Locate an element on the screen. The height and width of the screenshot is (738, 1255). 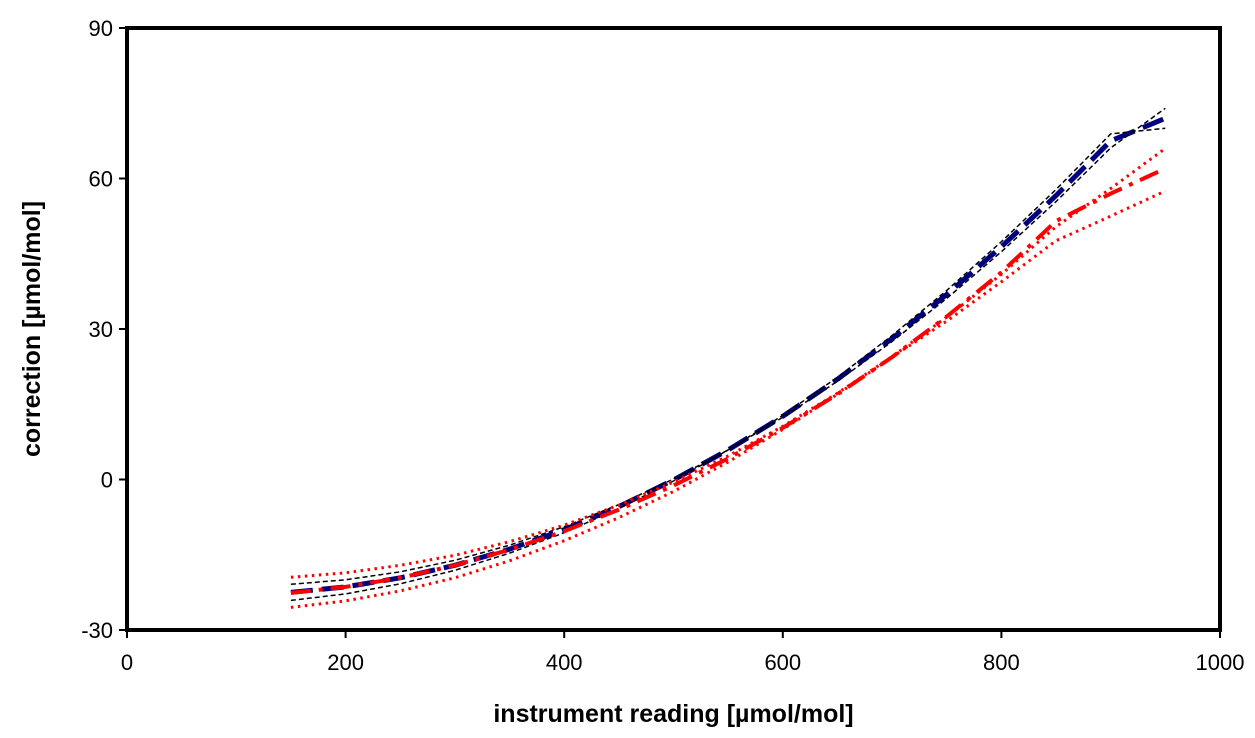
y-tick-label: 30 is located at coordinates (101, 329).